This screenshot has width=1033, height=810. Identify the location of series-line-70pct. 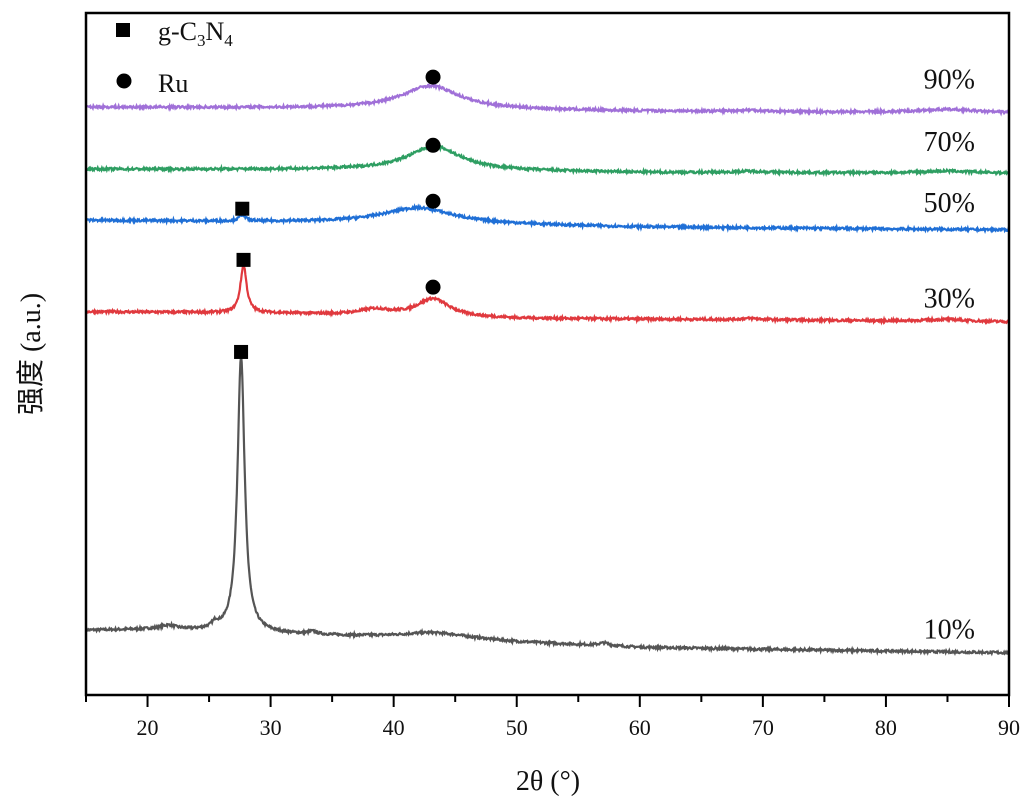
(547, 160).